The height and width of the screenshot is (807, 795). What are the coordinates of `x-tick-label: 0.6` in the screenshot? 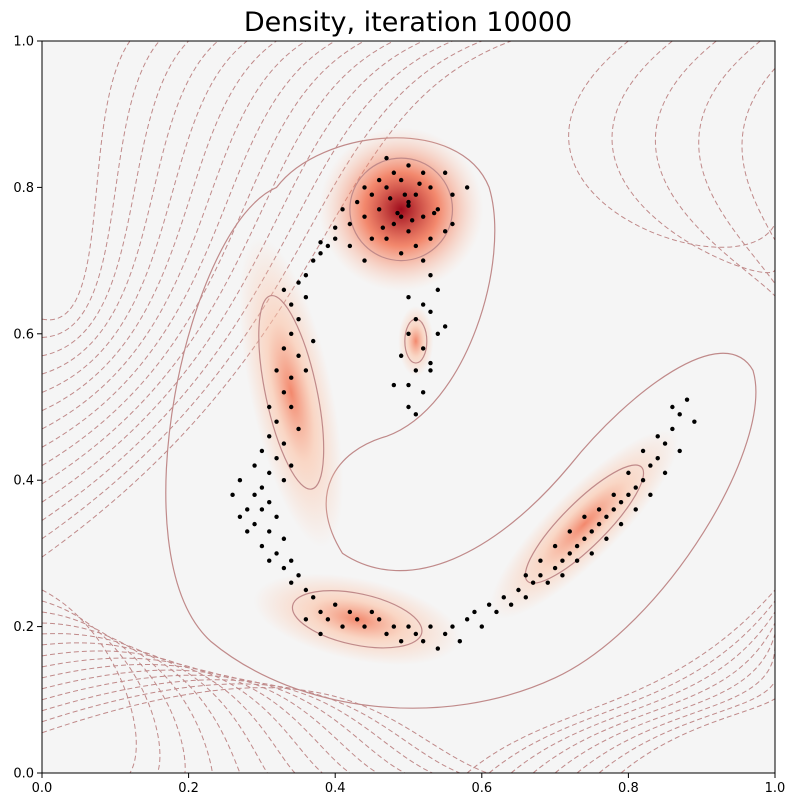 It's located at (481, 788).